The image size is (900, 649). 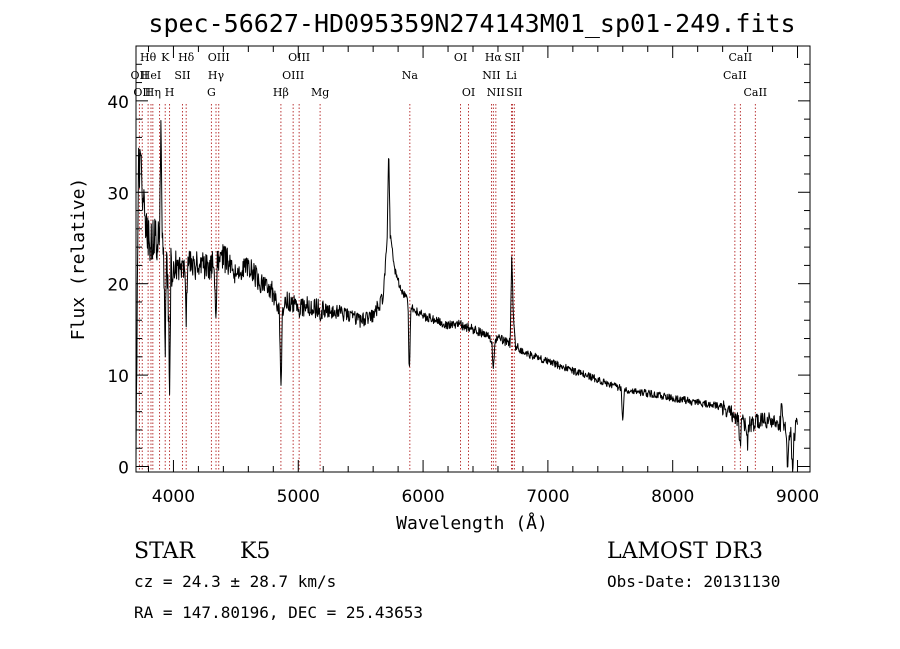 What do you see at coordinates (140, 75) in the screenshot?
I see `line-marker-label-0: OII` at bounding box center [140, 75].